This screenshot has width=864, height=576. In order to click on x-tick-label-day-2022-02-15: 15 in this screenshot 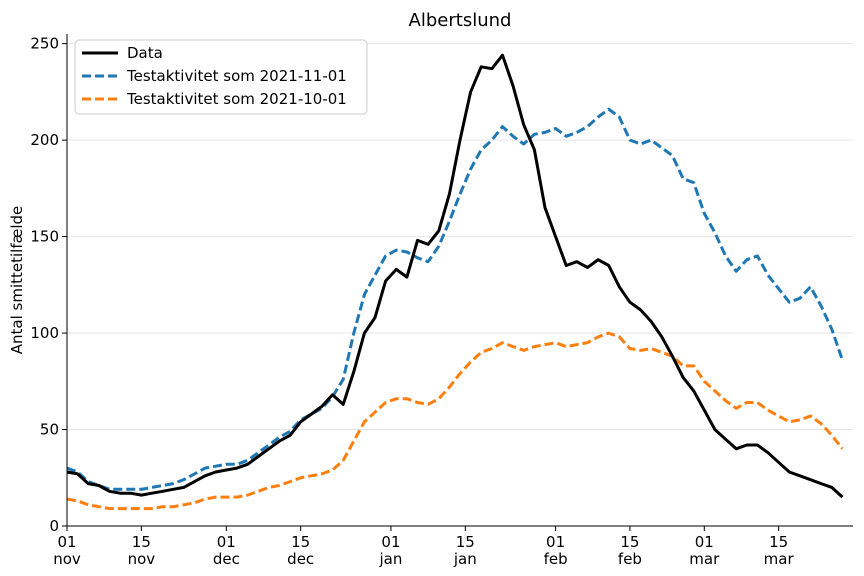, I will do `click(629, 542)`.